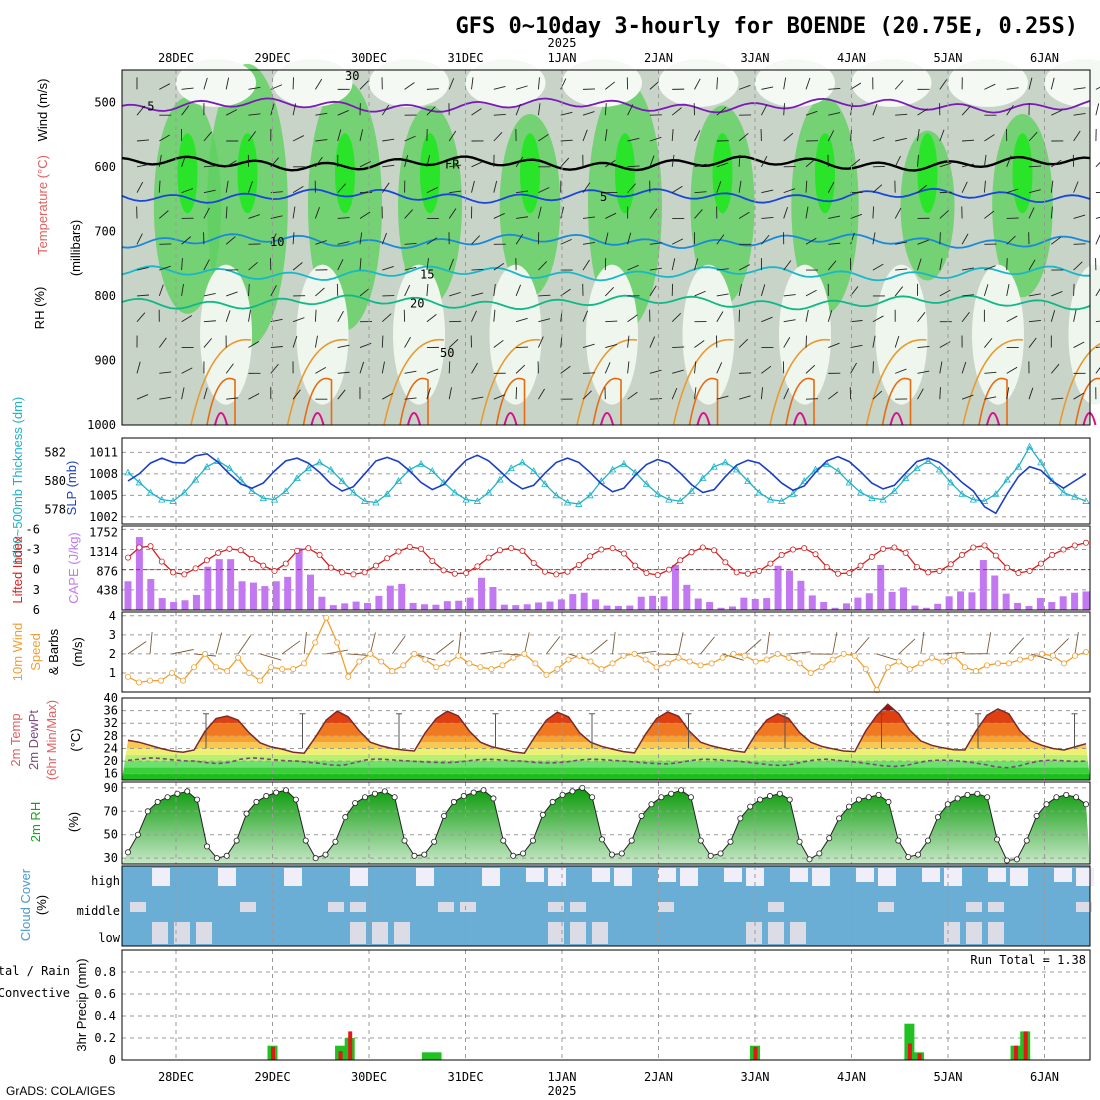 The image size is (1100, 1100). Describe the element at coordinates (606, 481) in the screenshot. I see `thickness-frame` at that location.